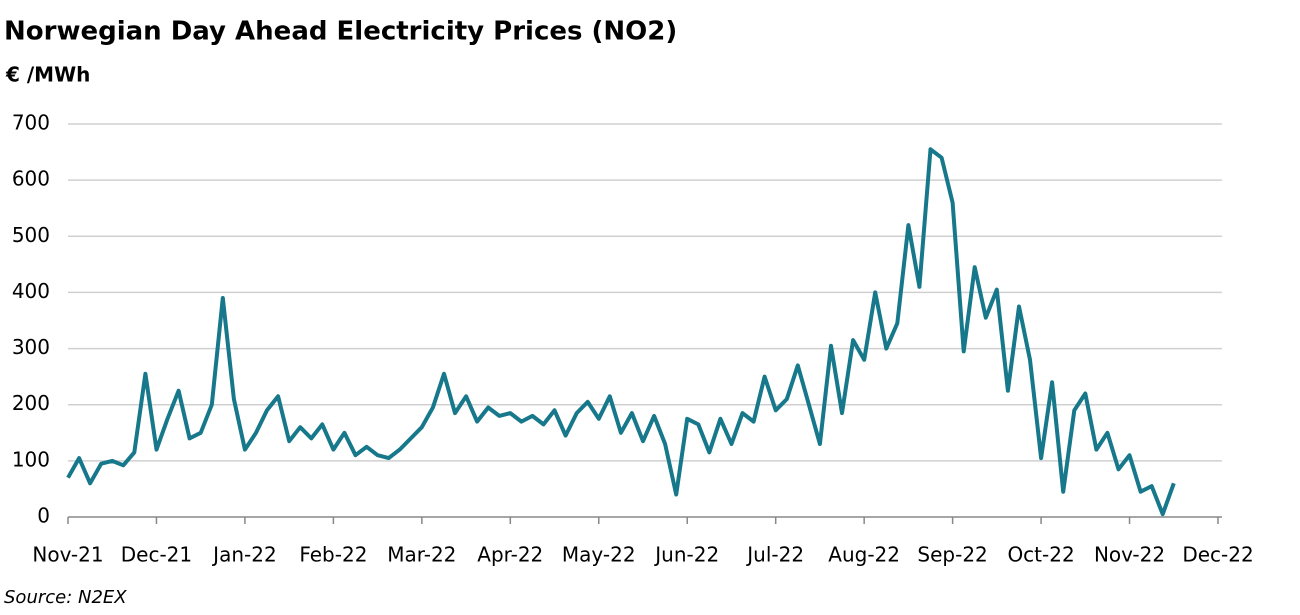 The height and width of the screenshot is (615, 1300). I want to click on y-tick-label: 100, so click(31, 459).